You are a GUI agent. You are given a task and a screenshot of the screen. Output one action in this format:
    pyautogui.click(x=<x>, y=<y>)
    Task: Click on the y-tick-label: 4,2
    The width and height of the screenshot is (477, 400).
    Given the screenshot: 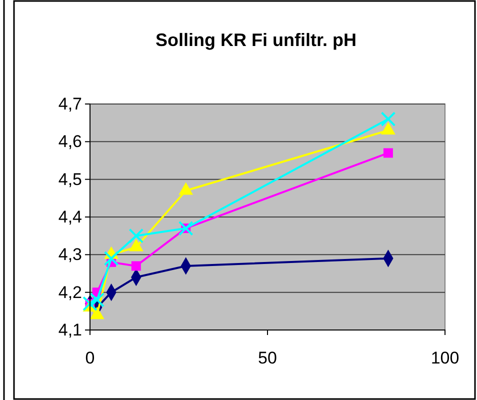 What is the action you would take?
    pyautogui.click(x=70, y=292)
    